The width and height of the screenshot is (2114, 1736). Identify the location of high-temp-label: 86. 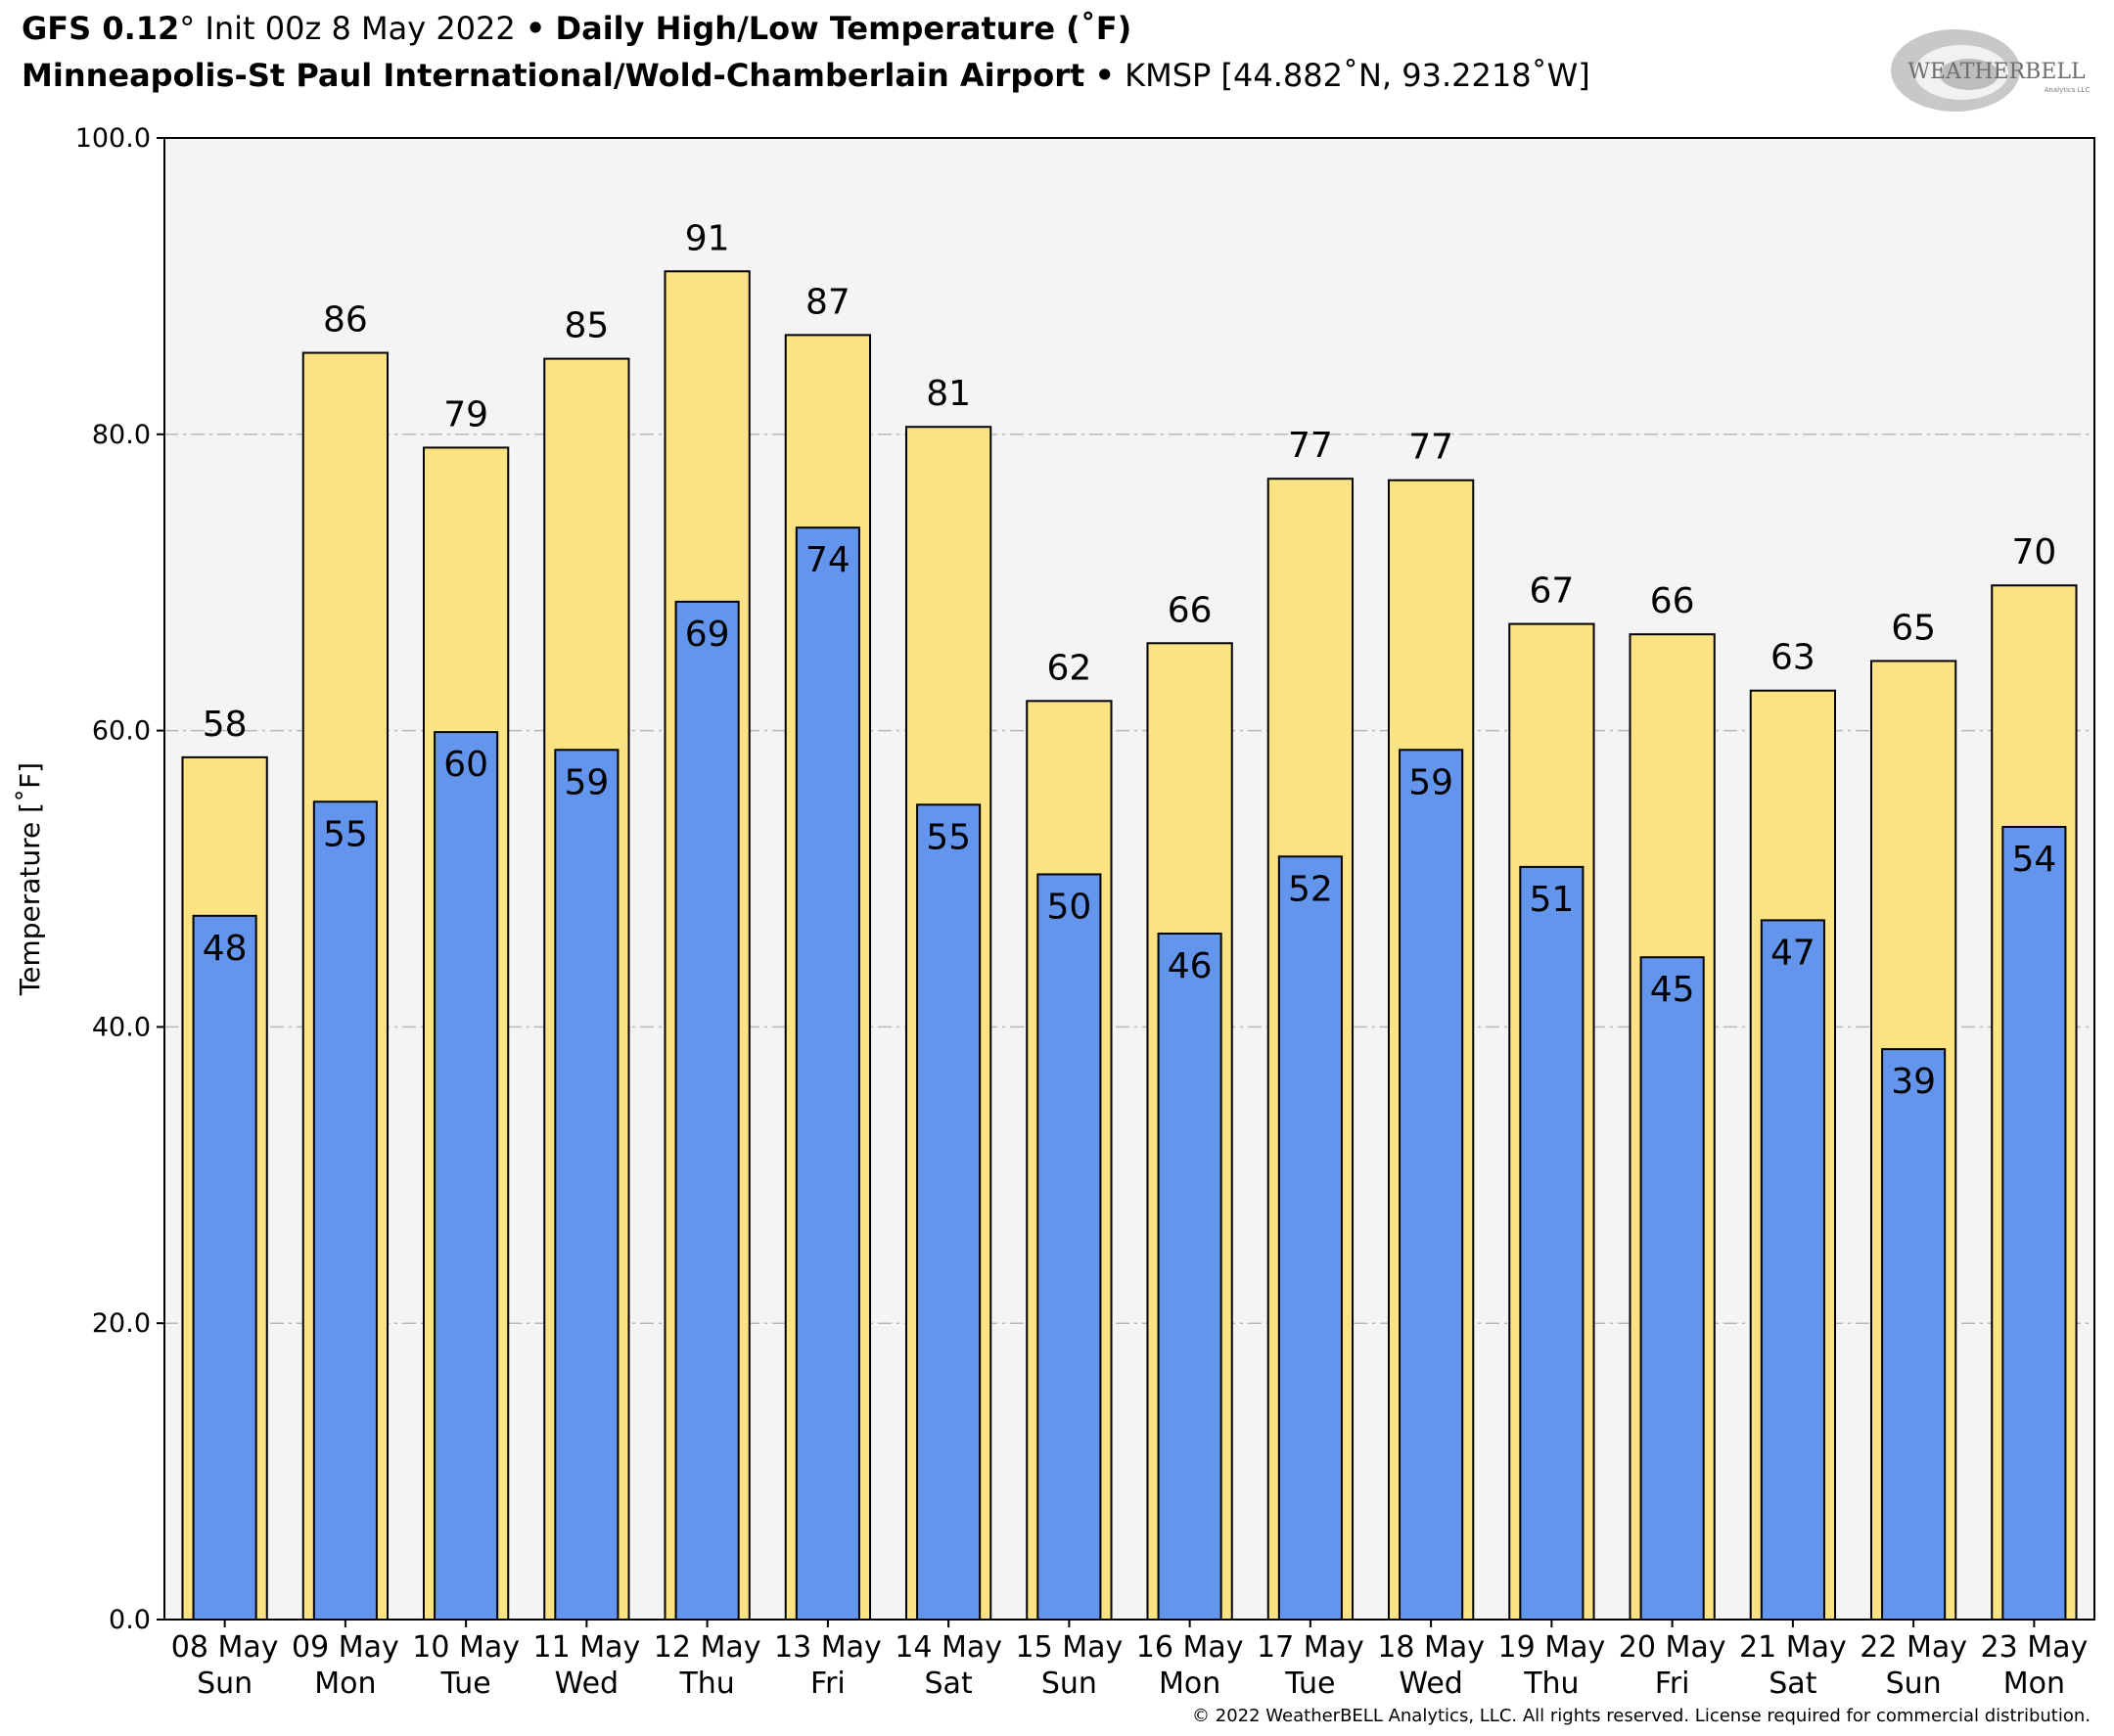
(346, 320).